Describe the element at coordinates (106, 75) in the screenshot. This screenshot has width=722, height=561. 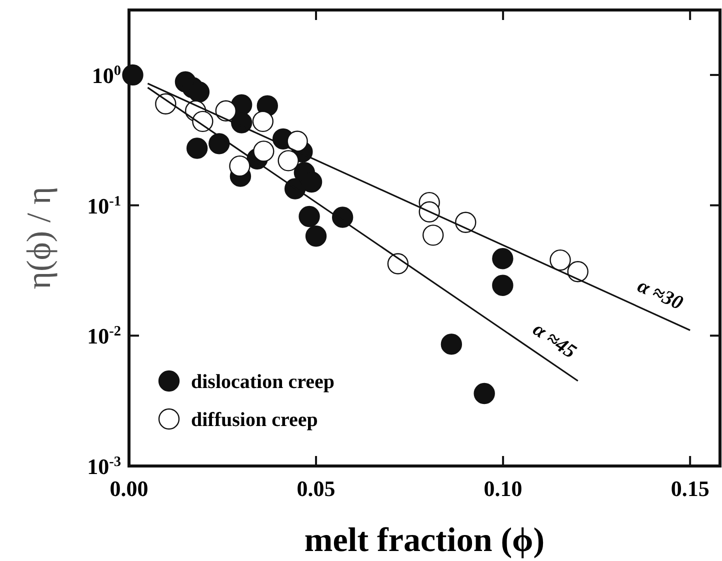
I see `y-tick-label: 10$^{0}$` at that location.